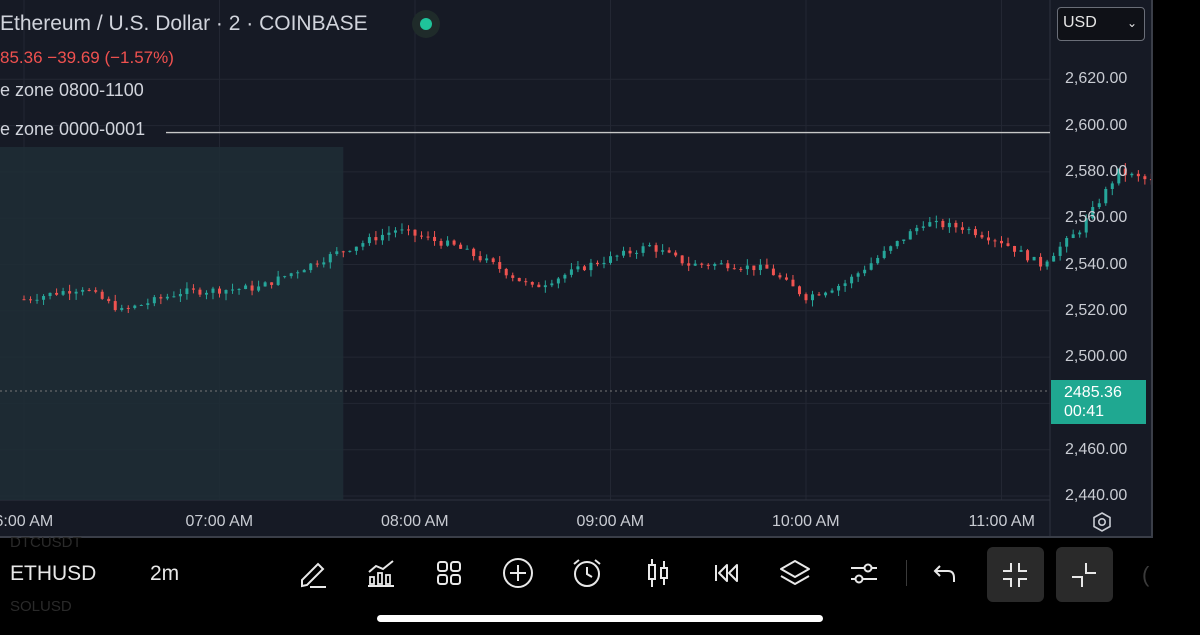 This screenshot has width=1200, height=635. Describe the element at coordinates (1084, 574) in the screenshot. I see `collapse-button` at that location.